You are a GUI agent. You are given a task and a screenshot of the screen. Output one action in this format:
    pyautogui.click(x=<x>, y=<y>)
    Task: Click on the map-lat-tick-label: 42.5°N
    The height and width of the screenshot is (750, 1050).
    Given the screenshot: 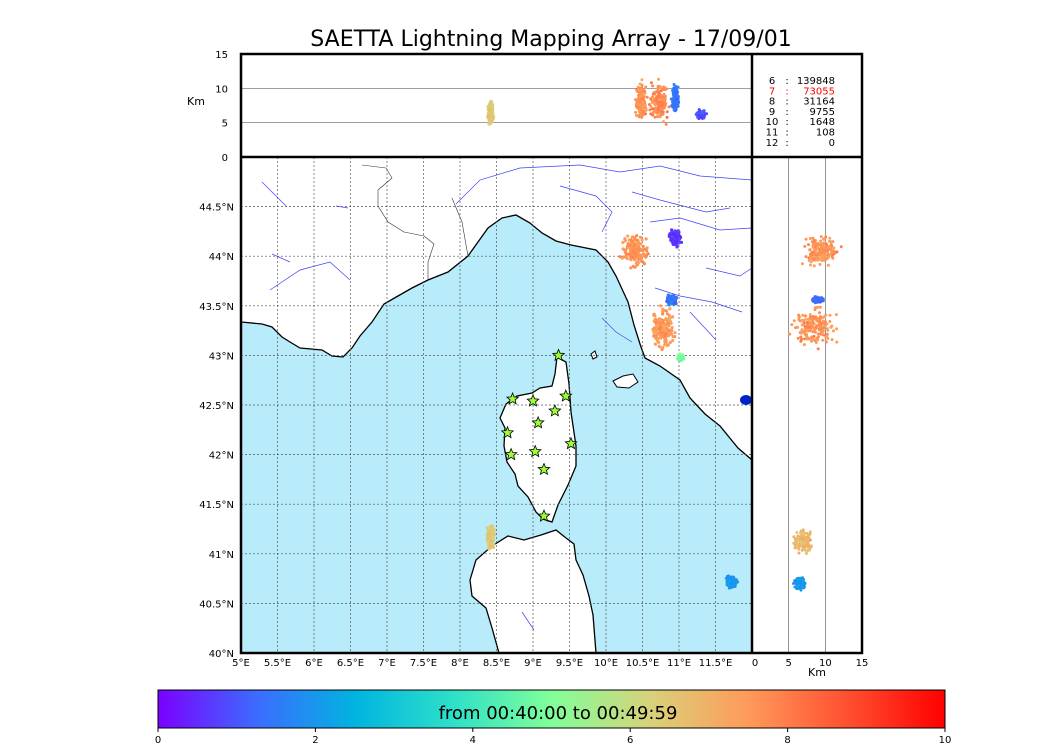 What is the action you would take?
    pyautogui.click(x=216, y=406)
    